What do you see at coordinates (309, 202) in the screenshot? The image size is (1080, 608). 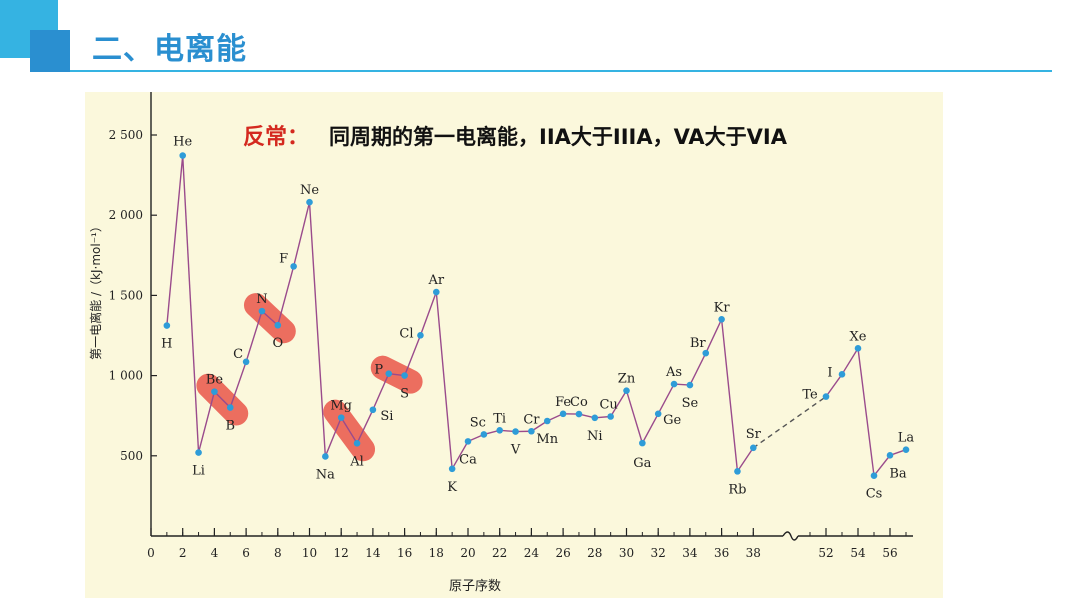 I see `point-ne` at bounding box center [309, 202].